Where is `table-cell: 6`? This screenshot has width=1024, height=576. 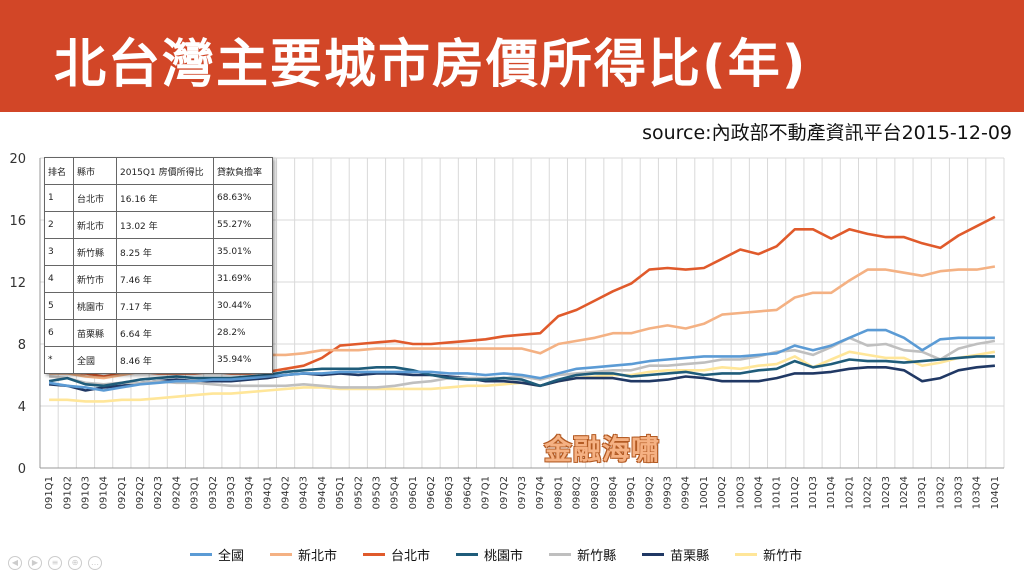 table-cell: 6 is located at coordinates (59, 333).